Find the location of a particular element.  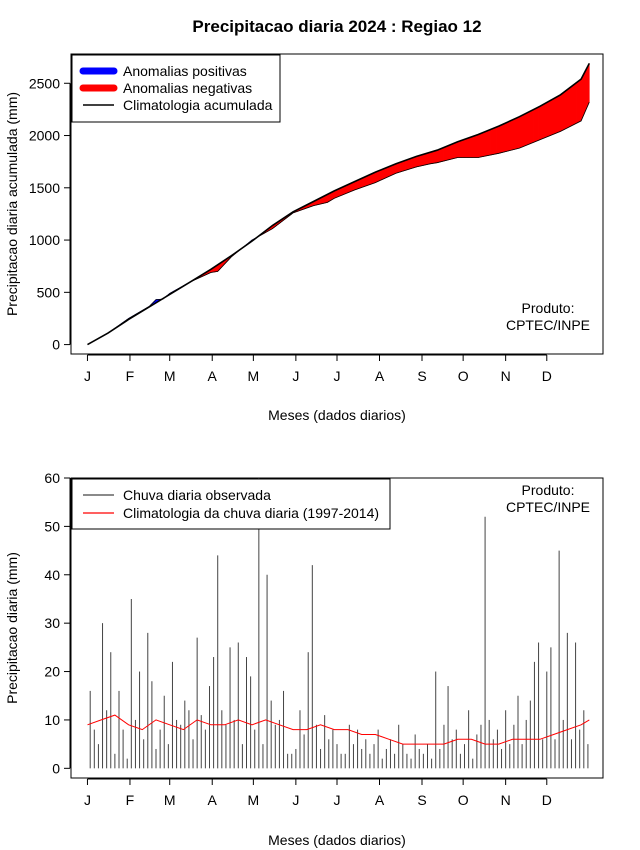

daily-y-tick-label: 50 is located at coordinates (52, 526).